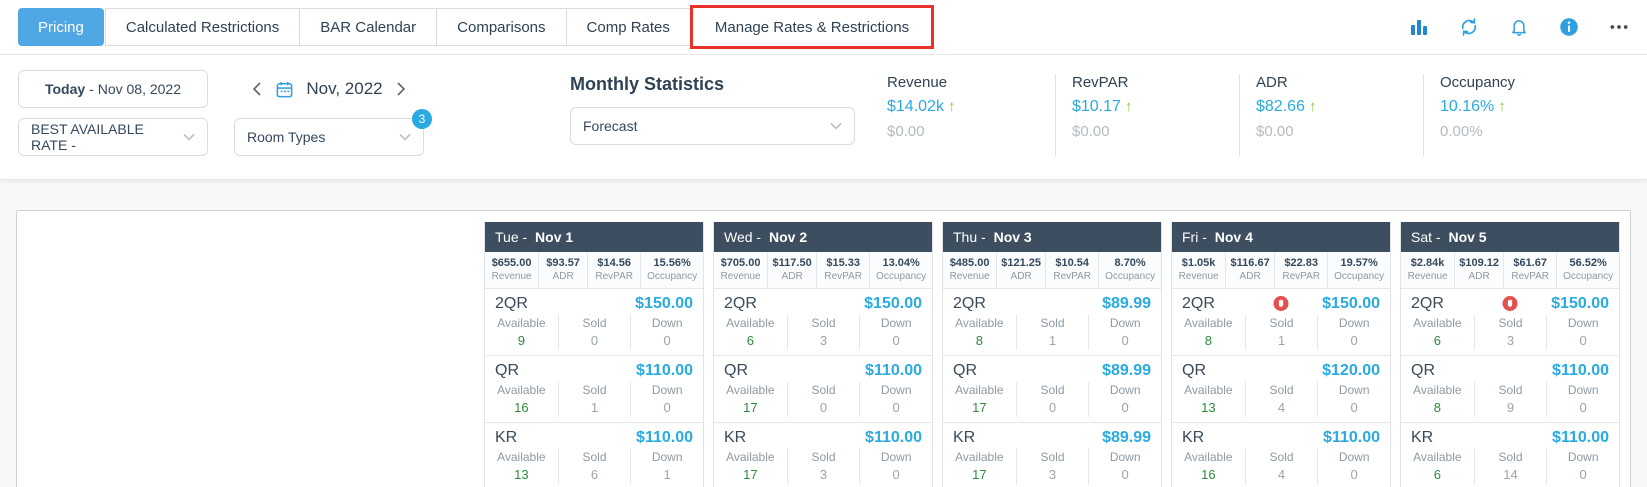  Describe the element at coordinates (1281, 237) in the screenshot. I see `day-header: Fri - Nov 4` at that location.